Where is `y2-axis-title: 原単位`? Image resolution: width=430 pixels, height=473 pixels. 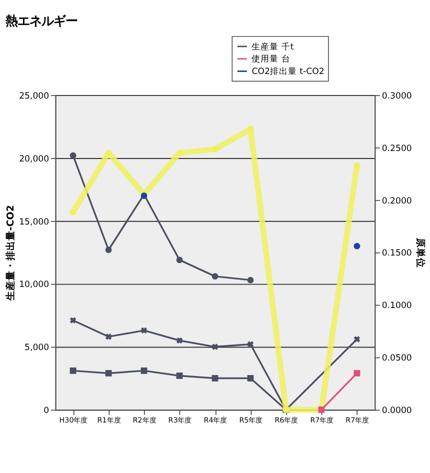 y2-axis-title: 原単位 is located at coordinates (420, 252).